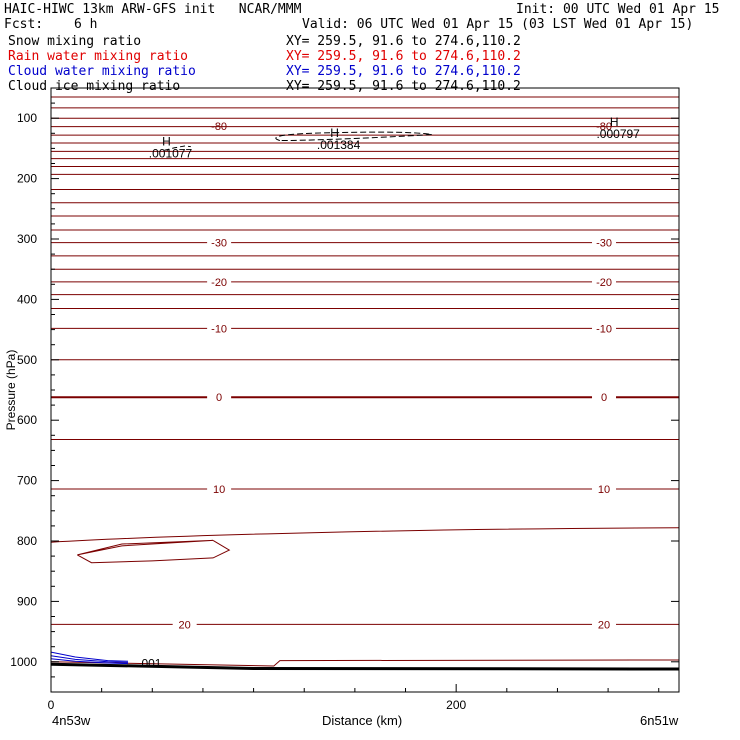  Describe the element at coordinates (27, 481) in the screenshot. I see `y-tick-label: 700` at that location.